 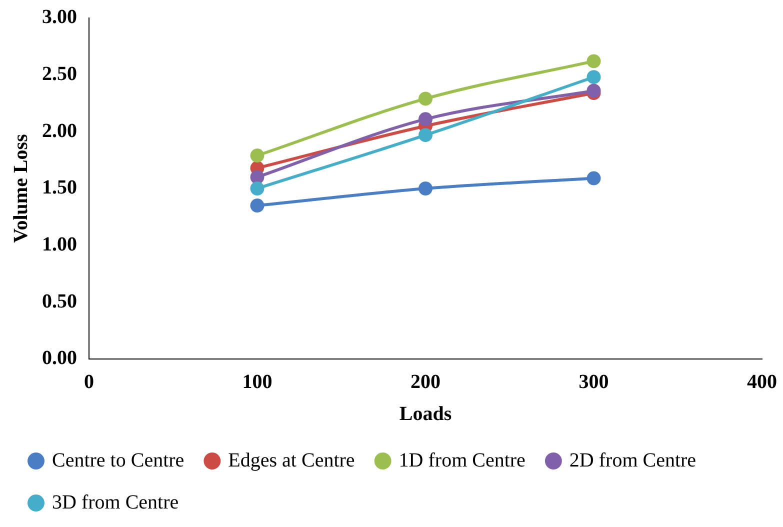 I want to click on x-tick-label: 100, so click(x=257, y=382).